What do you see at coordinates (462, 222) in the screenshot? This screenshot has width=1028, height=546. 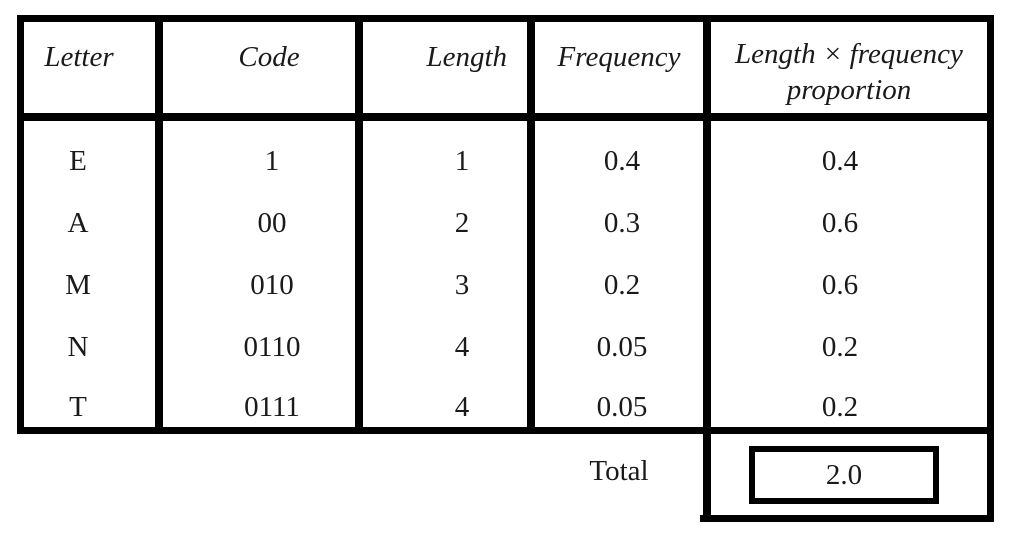 I see `cell-length: 2` at bounding box center [462, 222].